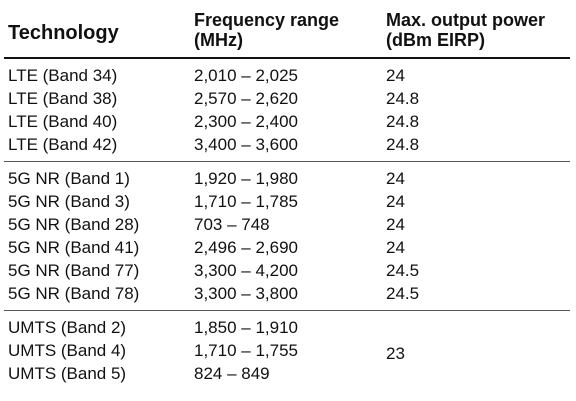 This screenshot has width=576, height=401. What do you see at coordinates (67, 373) in the screenshot?
I see `technology-cell: UMTS (Band 5)` at bounding box center [67, 373].